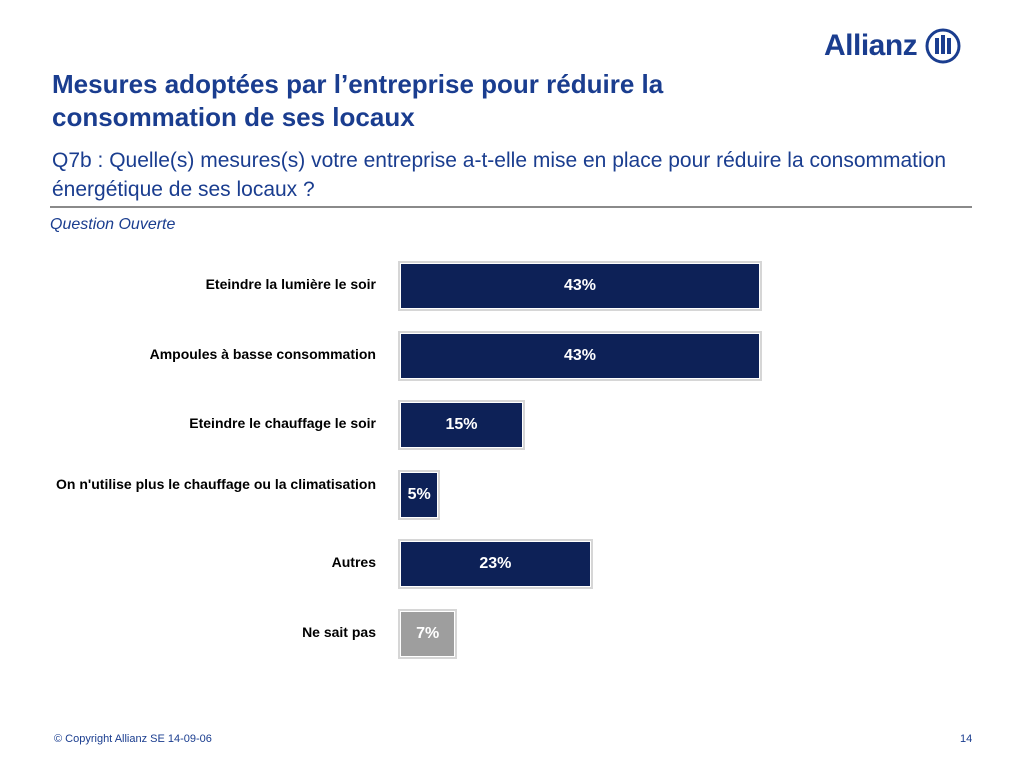 This screenshot has height=768, width=1024. Describe the element at coordinates (113, 224) in the screenshot. I see `question-type-note: Question Ouverte` at that location.